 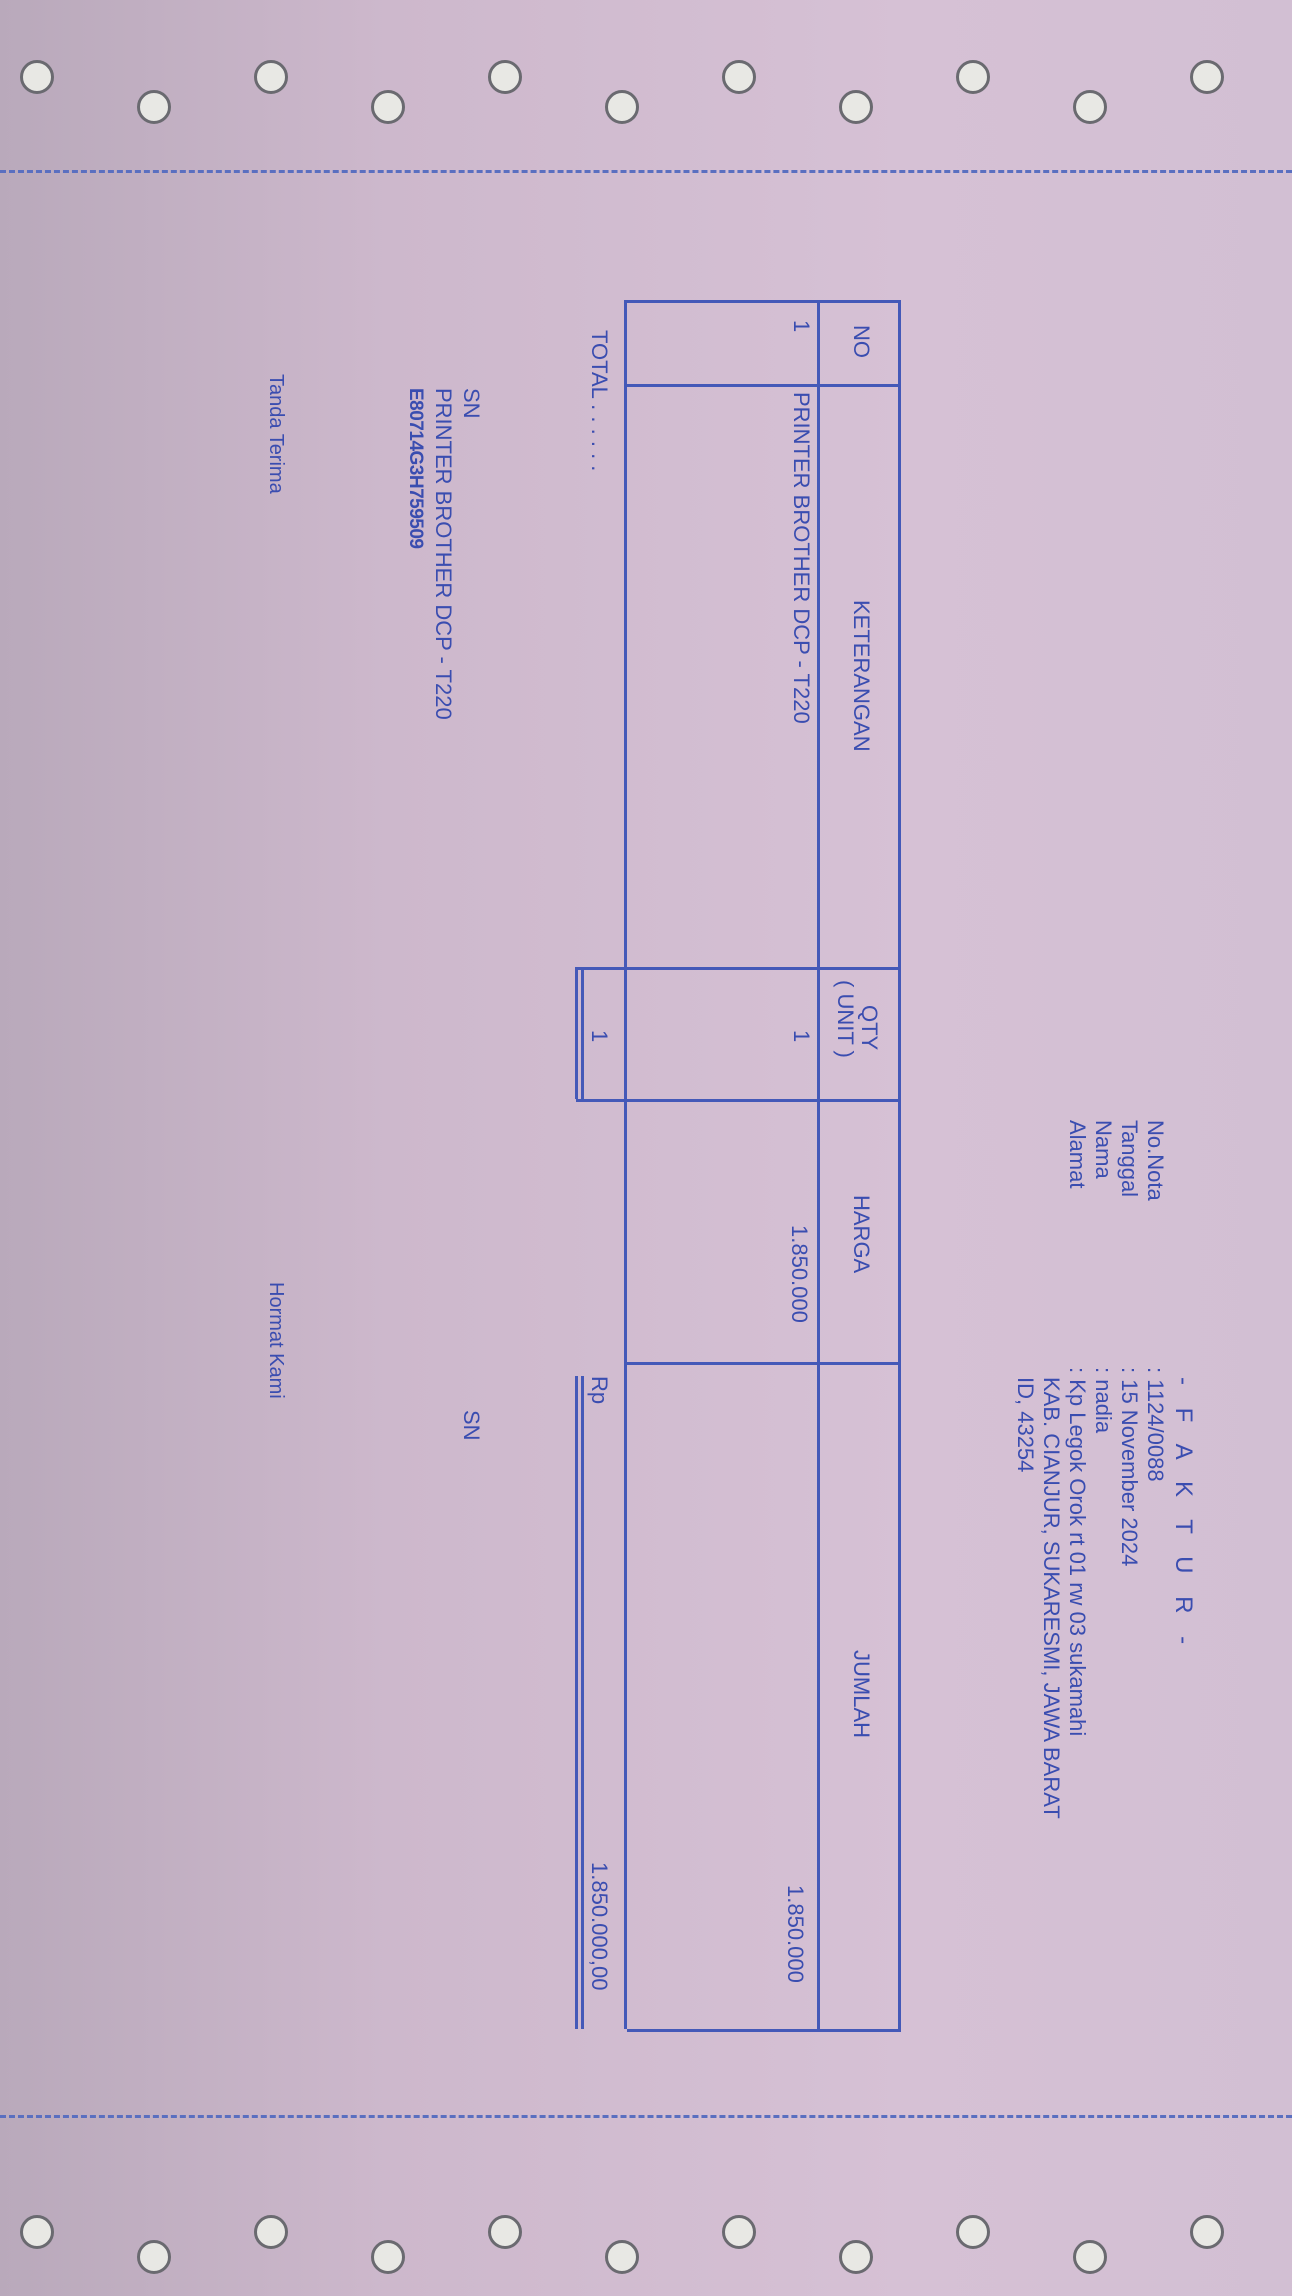 I want to click on table-header-divider, so click(x=818, y=1164).